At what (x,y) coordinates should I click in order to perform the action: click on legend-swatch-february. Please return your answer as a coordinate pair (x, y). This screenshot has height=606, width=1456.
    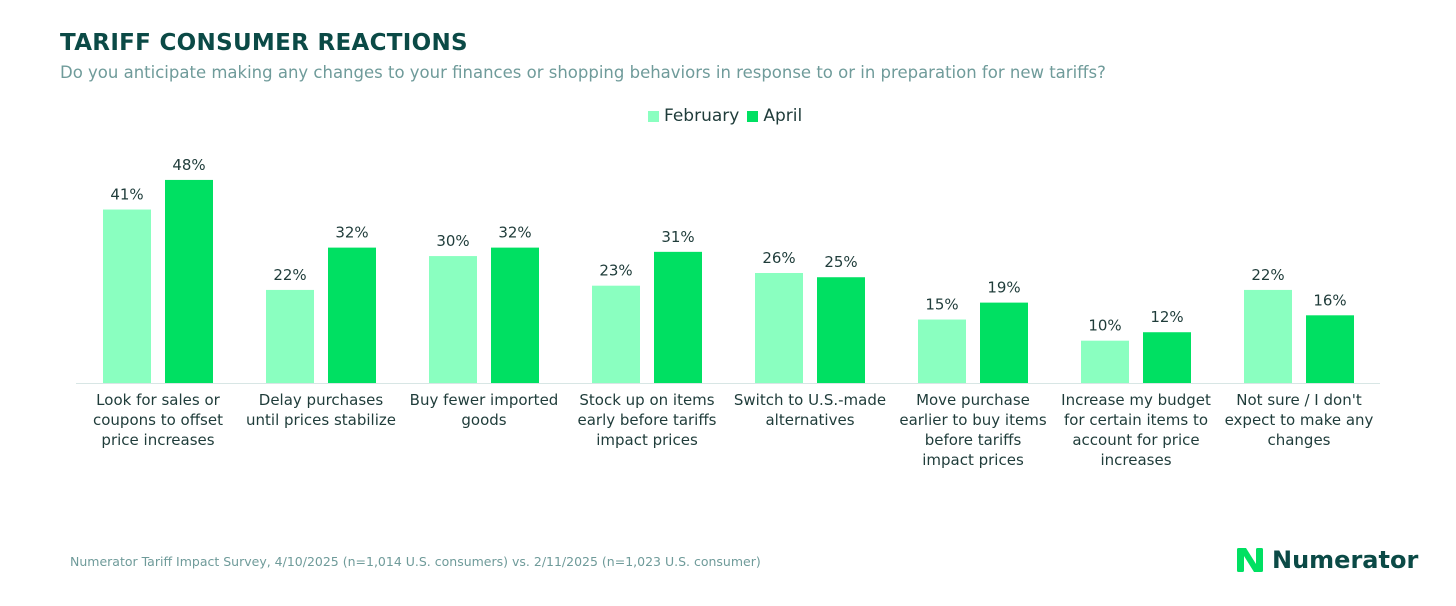
    Looking at the image, I should click on (653, 116).